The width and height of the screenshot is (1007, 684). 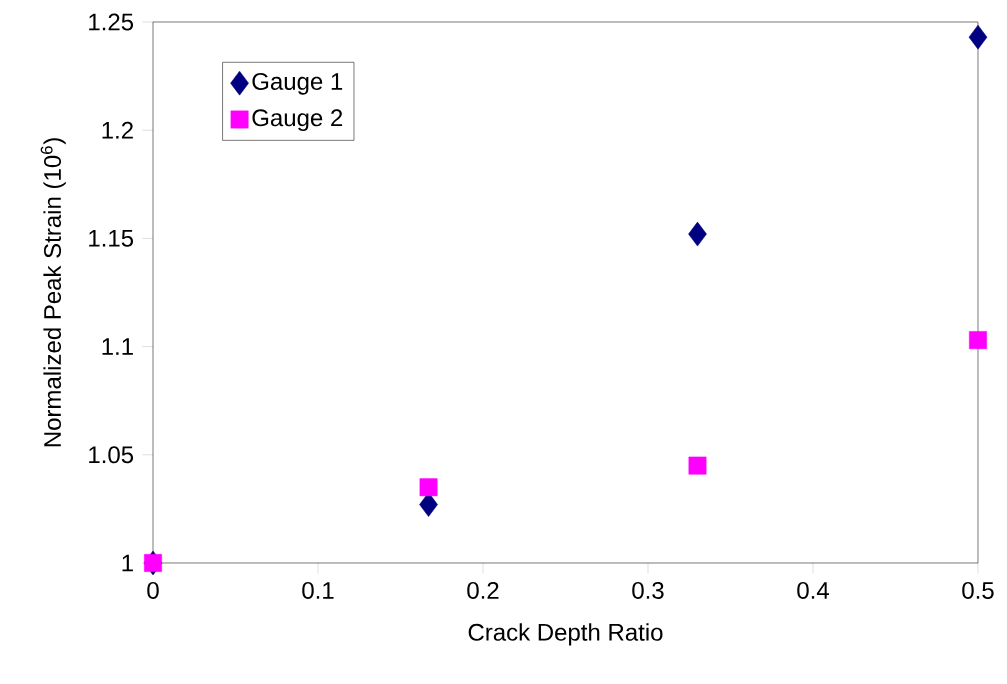 I want to click on y-tick-label: 1.05, so click(x=111, y=455).